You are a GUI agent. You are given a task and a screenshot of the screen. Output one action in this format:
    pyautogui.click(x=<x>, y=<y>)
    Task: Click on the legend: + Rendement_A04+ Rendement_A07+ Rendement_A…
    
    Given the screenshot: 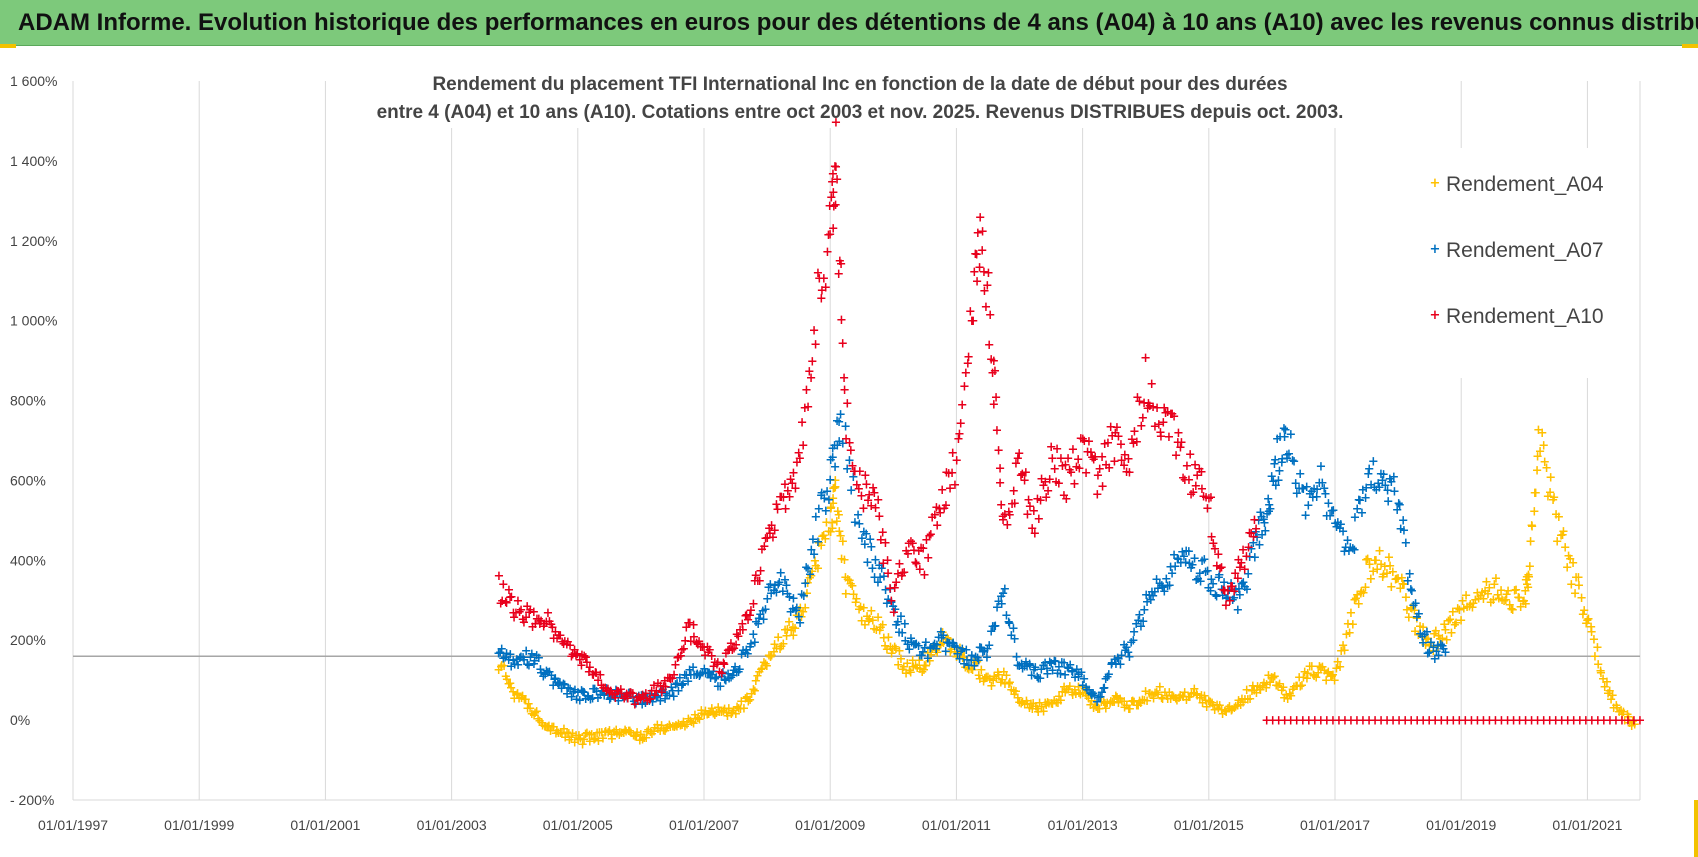 What is the action you would take?
    pyautogui.click(x=1517, y=250)
    